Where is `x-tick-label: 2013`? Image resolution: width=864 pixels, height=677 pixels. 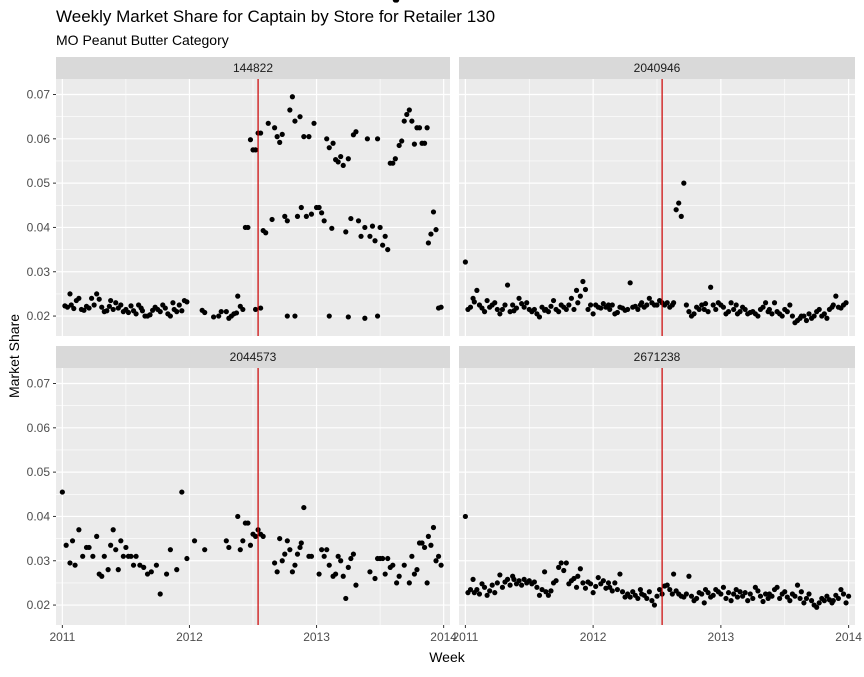
x-tick-label: 2013 is located at coordinates (316, 637).